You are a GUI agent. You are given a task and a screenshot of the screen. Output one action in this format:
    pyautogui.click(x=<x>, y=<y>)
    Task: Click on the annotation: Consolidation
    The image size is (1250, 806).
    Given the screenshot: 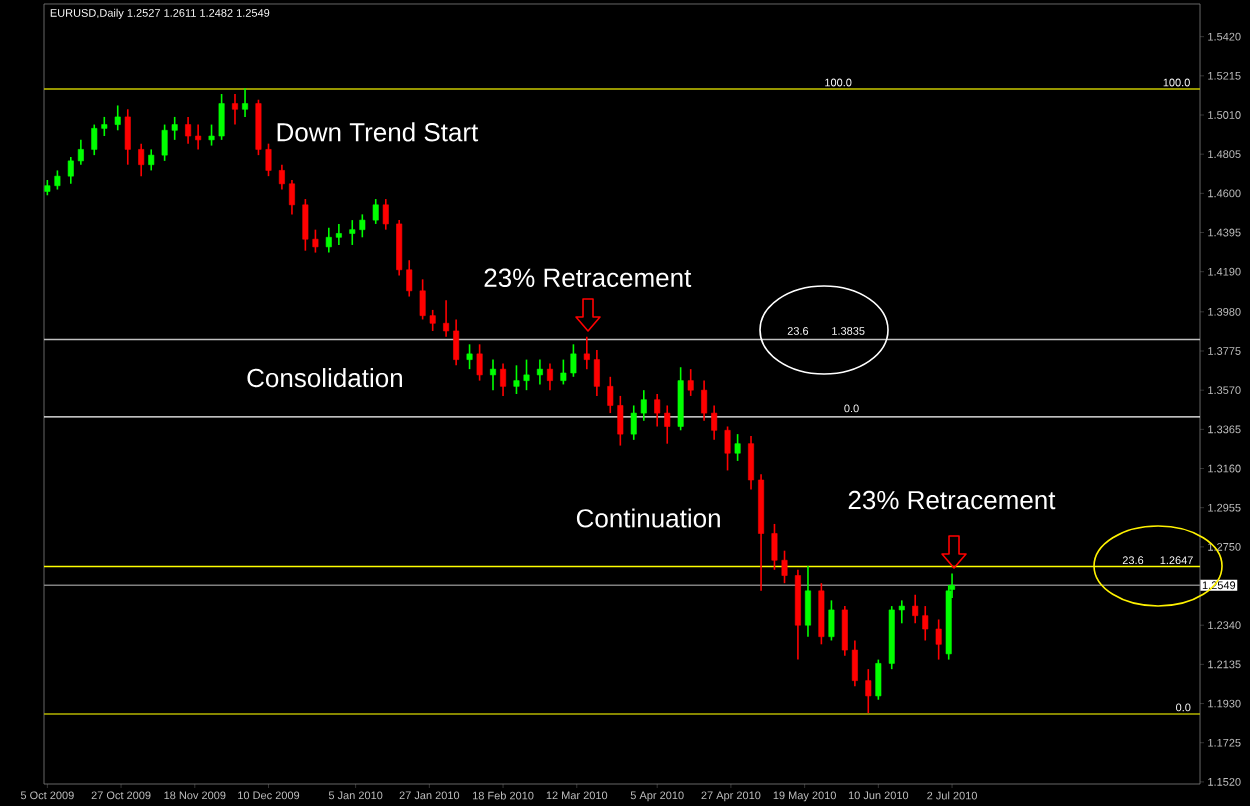 What is the action you would take?
    pyautogui.click(x=324, y=378)
    